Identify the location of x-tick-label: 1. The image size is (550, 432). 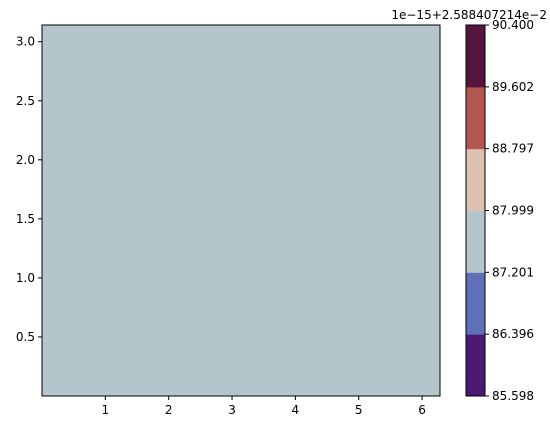
(106, 410).